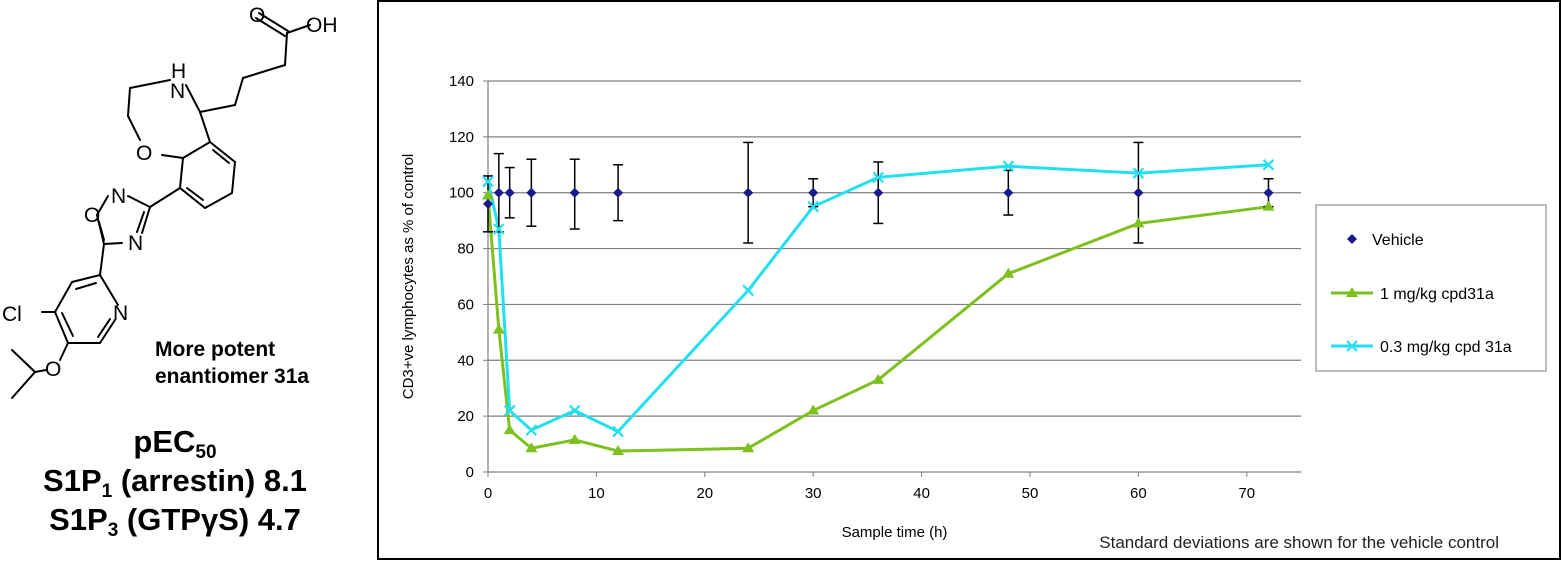 Image resolution: width=1563 pixels, height=562 pixels. Describe the element at coordinates (135, 243) in the screenshot. I see `atom-oxadiazole-n2: N` at that location.